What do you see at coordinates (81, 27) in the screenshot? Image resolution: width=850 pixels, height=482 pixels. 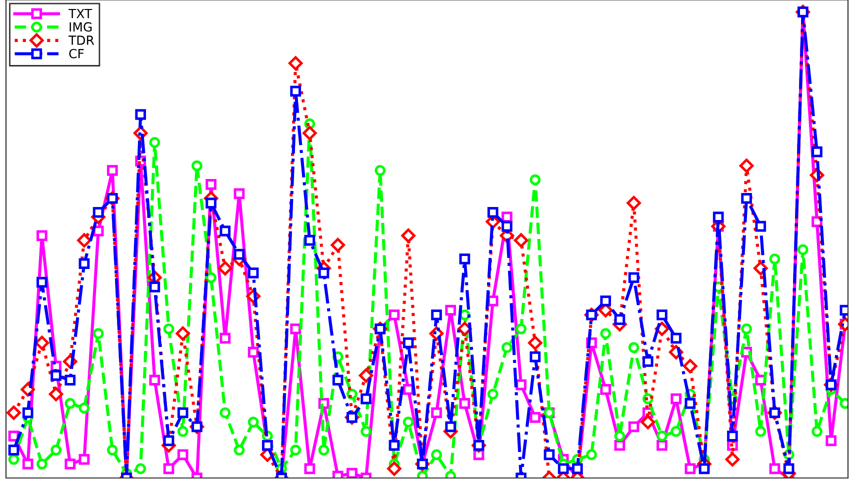 I see `legend-label: IMG` at bounding box center [81, 27].